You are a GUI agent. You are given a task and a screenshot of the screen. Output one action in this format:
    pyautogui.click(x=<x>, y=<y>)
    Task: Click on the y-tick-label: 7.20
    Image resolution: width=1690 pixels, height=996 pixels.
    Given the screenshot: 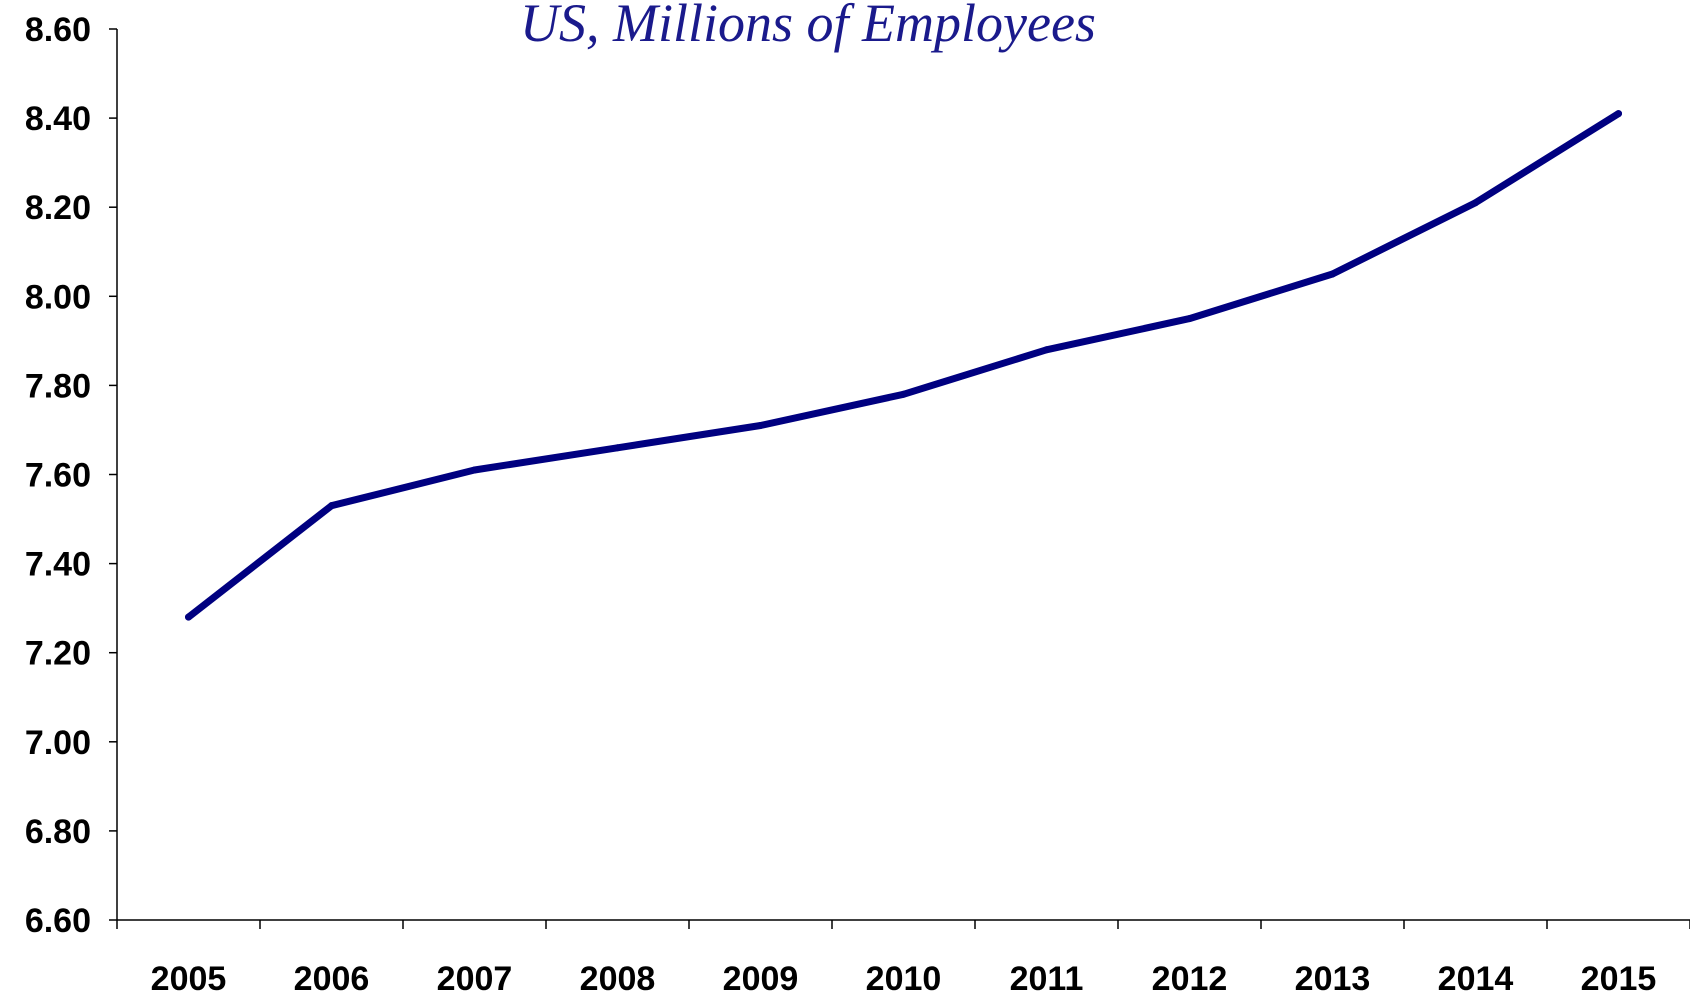 What is the action you would take?
    pyautogui.click(x=58, y=654)
    